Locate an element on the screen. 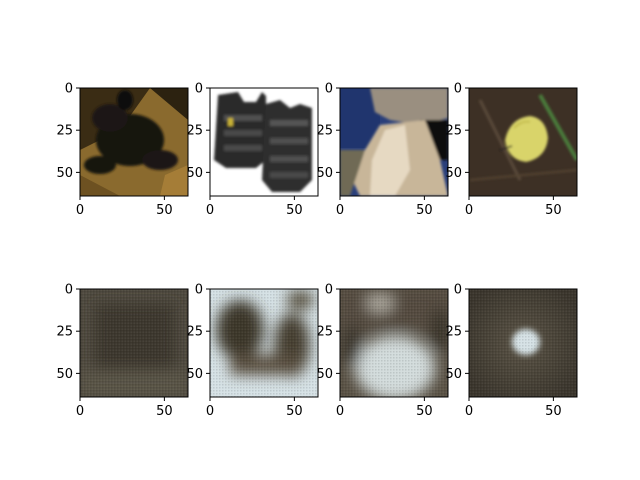  axes-panel-1: 0 50 0 25 50 is located at coordinates (122, 150).